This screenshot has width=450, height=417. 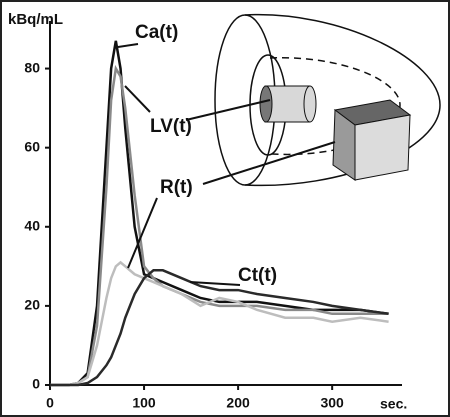 What do you see at coordinates (171, 126) in the screenshot?
I see `series-label: LV(t)` at bounding box center [171, 126].